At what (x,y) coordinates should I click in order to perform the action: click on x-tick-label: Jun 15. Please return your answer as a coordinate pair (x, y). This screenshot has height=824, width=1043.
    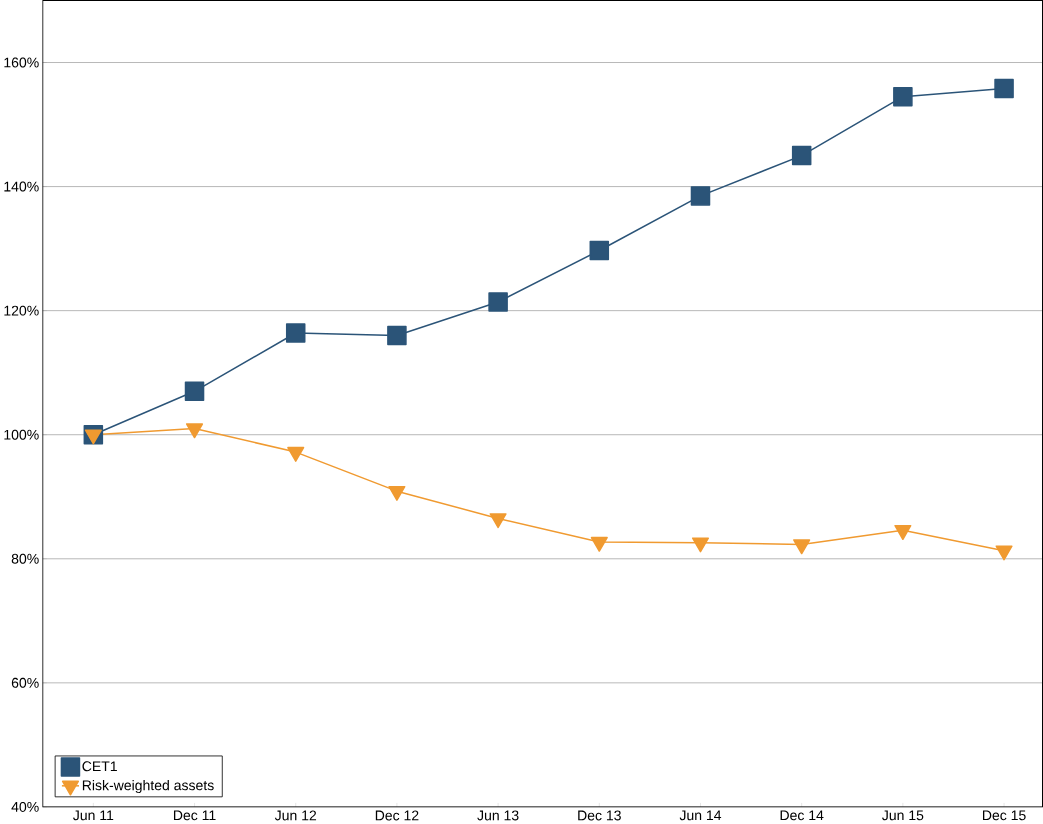
    Looking at the image, I should click on (903, 815).